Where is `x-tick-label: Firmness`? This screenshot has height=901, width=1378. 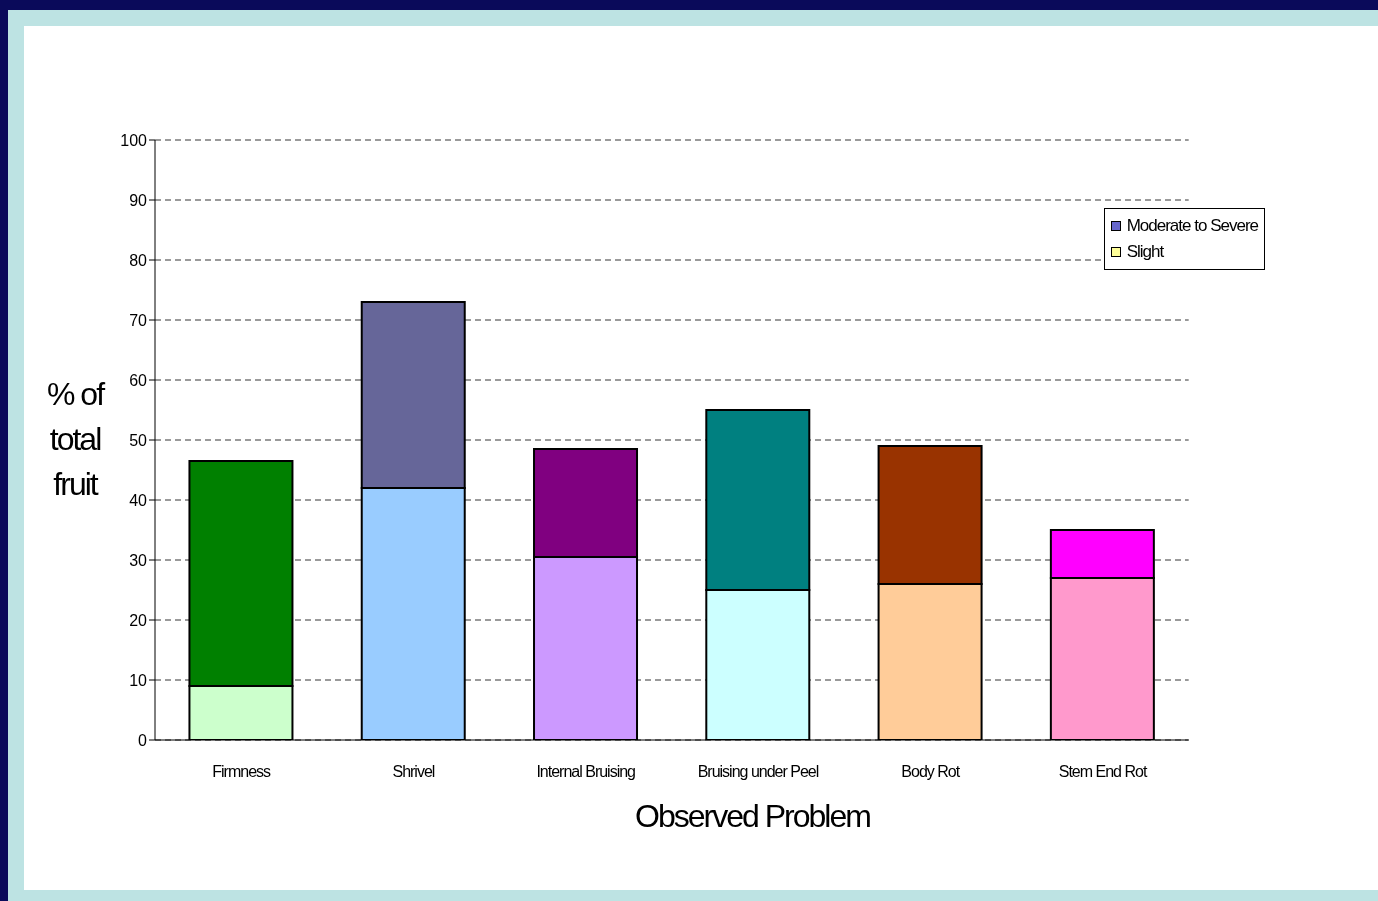 x-tick-label: Firmness is located at coordinates (242, 772).